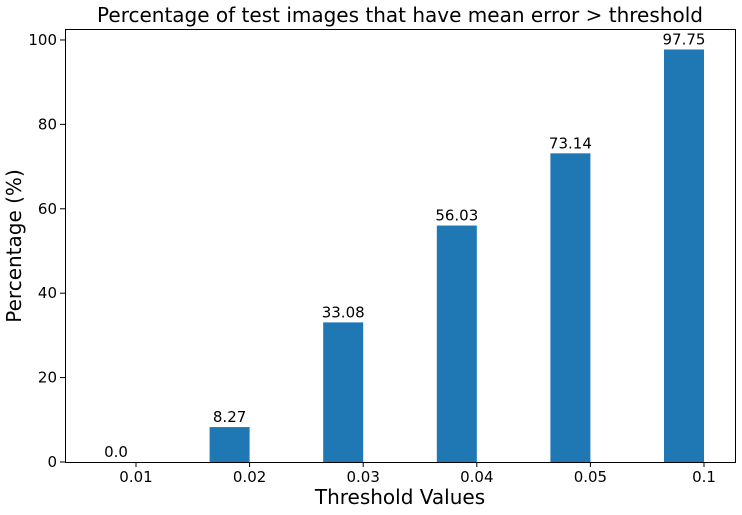  I want to click on y-tick-label: 100, so click(42, 40).